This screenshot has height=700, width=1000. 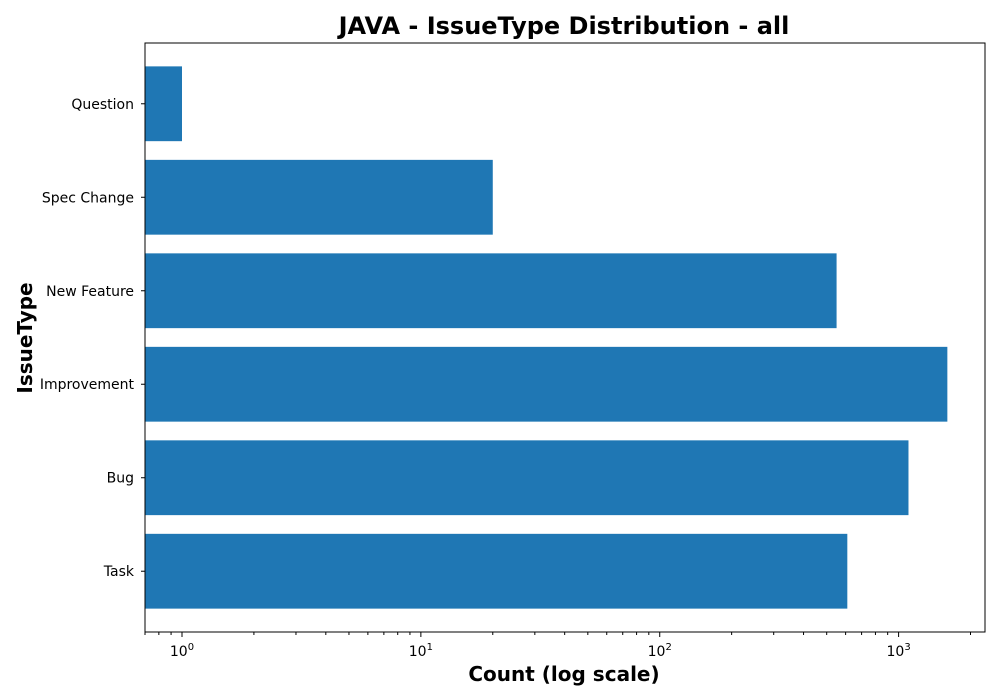 What do you see at coordinates (898, 651) in the screenshot?
I see `x-tick-label: 103` at bounding box center [898, 651].